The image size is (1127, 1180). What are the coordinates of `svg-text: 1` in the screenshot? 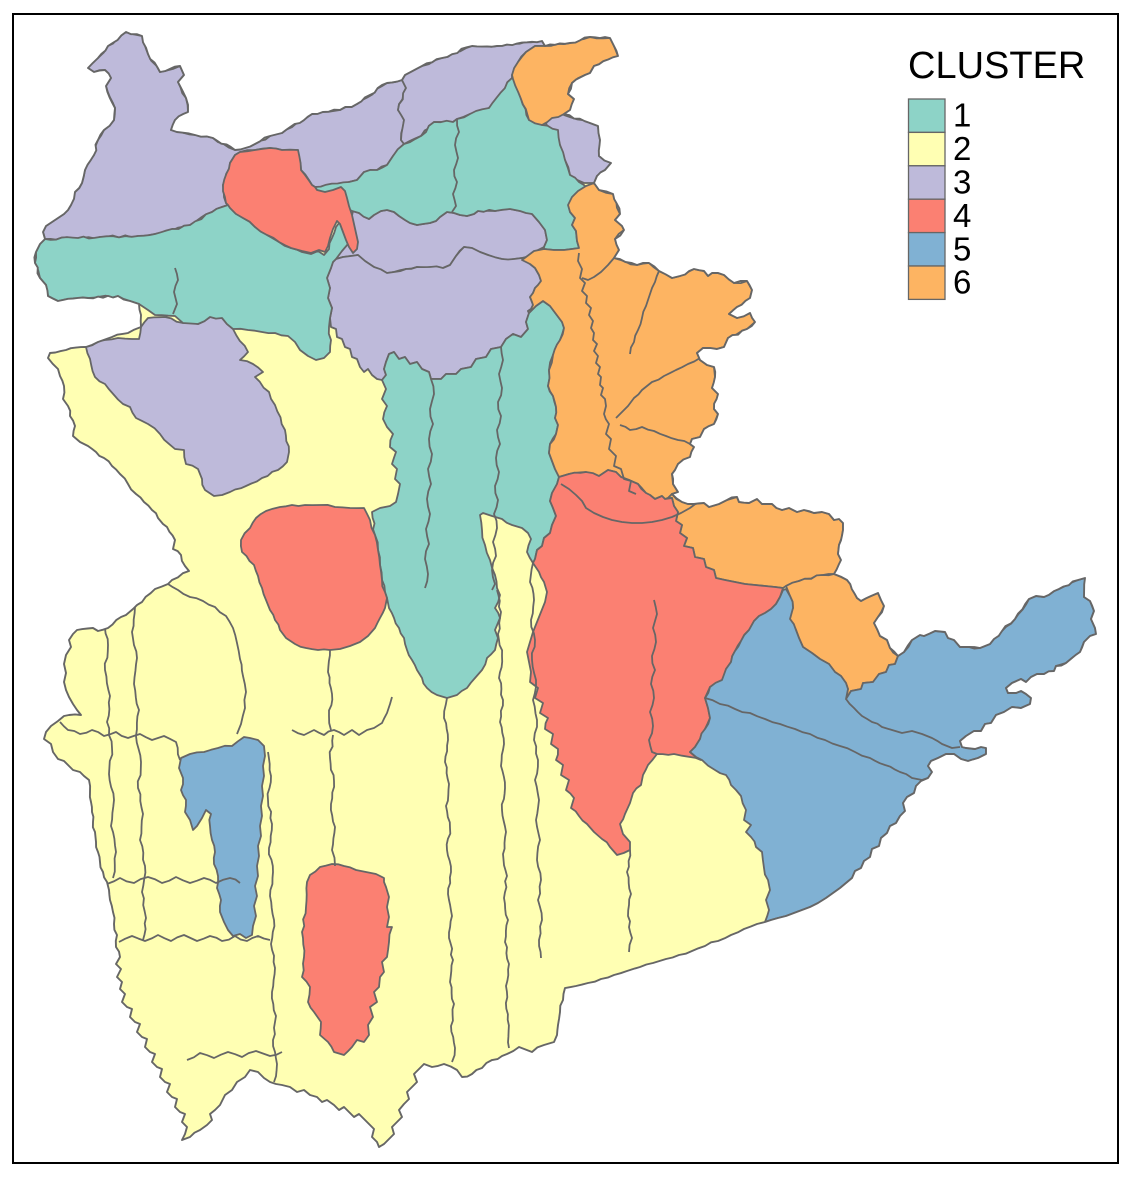 It's located at (962, 115).